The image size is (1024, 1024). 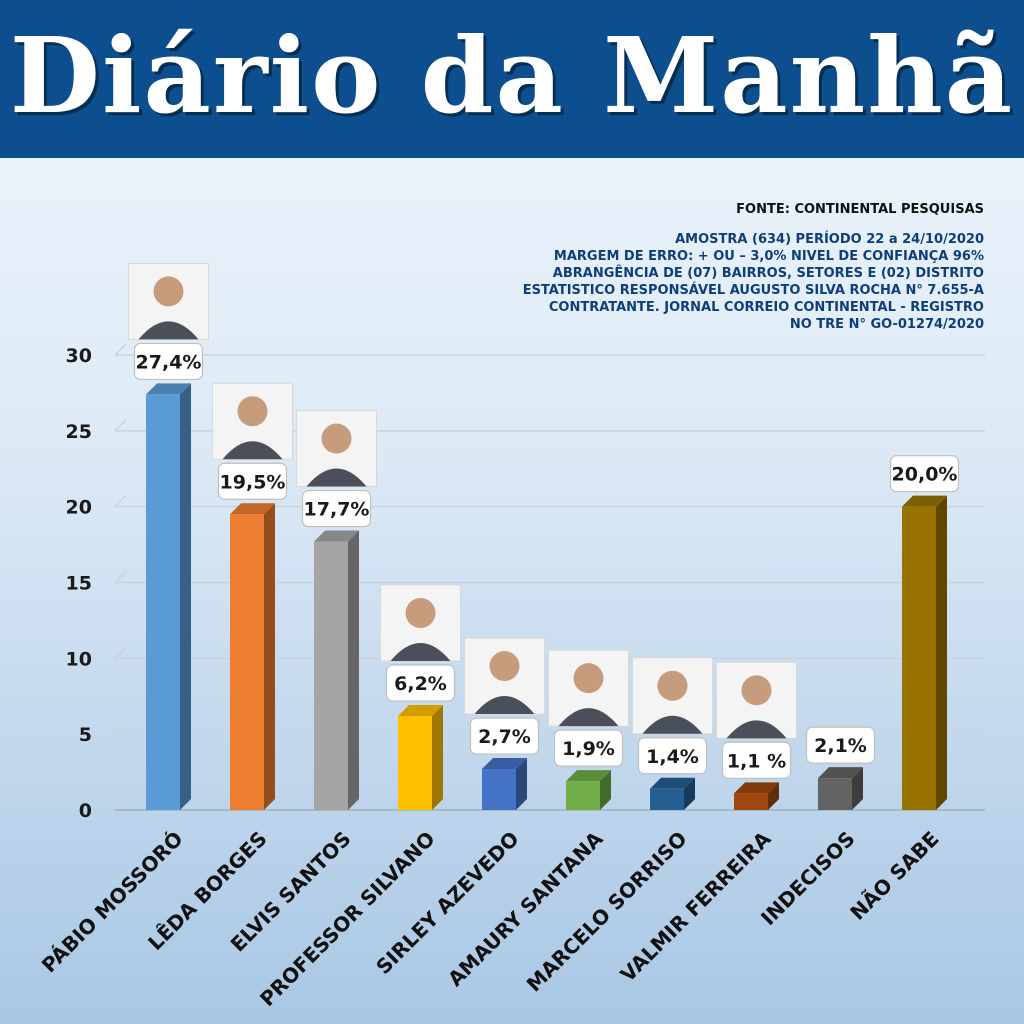 I want to click on value-label: 1,1 %, so click(x=756, y=761).